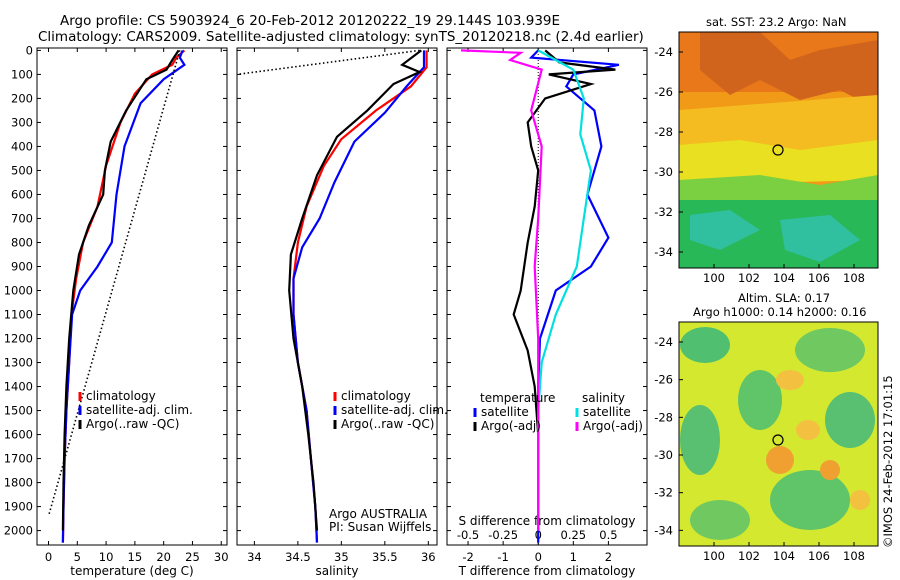 Image resolution: width=900 pixels, height=580 pixels. What do you see at coordinates (603, 398) in the screenshot?
I see `legend-heading-salinity: salinity` at bounding box center [603, 398].